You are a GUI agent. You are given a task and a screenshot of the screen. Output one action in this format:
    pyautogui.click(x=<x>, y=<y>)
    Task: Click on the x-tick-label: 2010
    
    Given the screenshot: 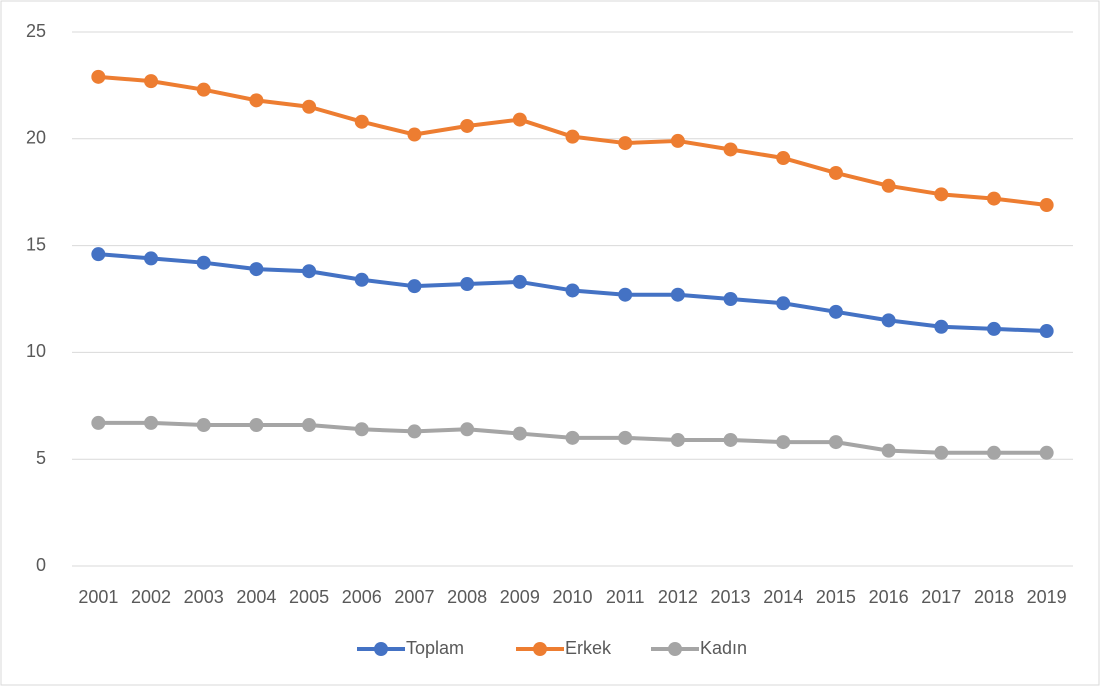 What is the action you would take?
    pyautogui.click(x=572, y=597)
    